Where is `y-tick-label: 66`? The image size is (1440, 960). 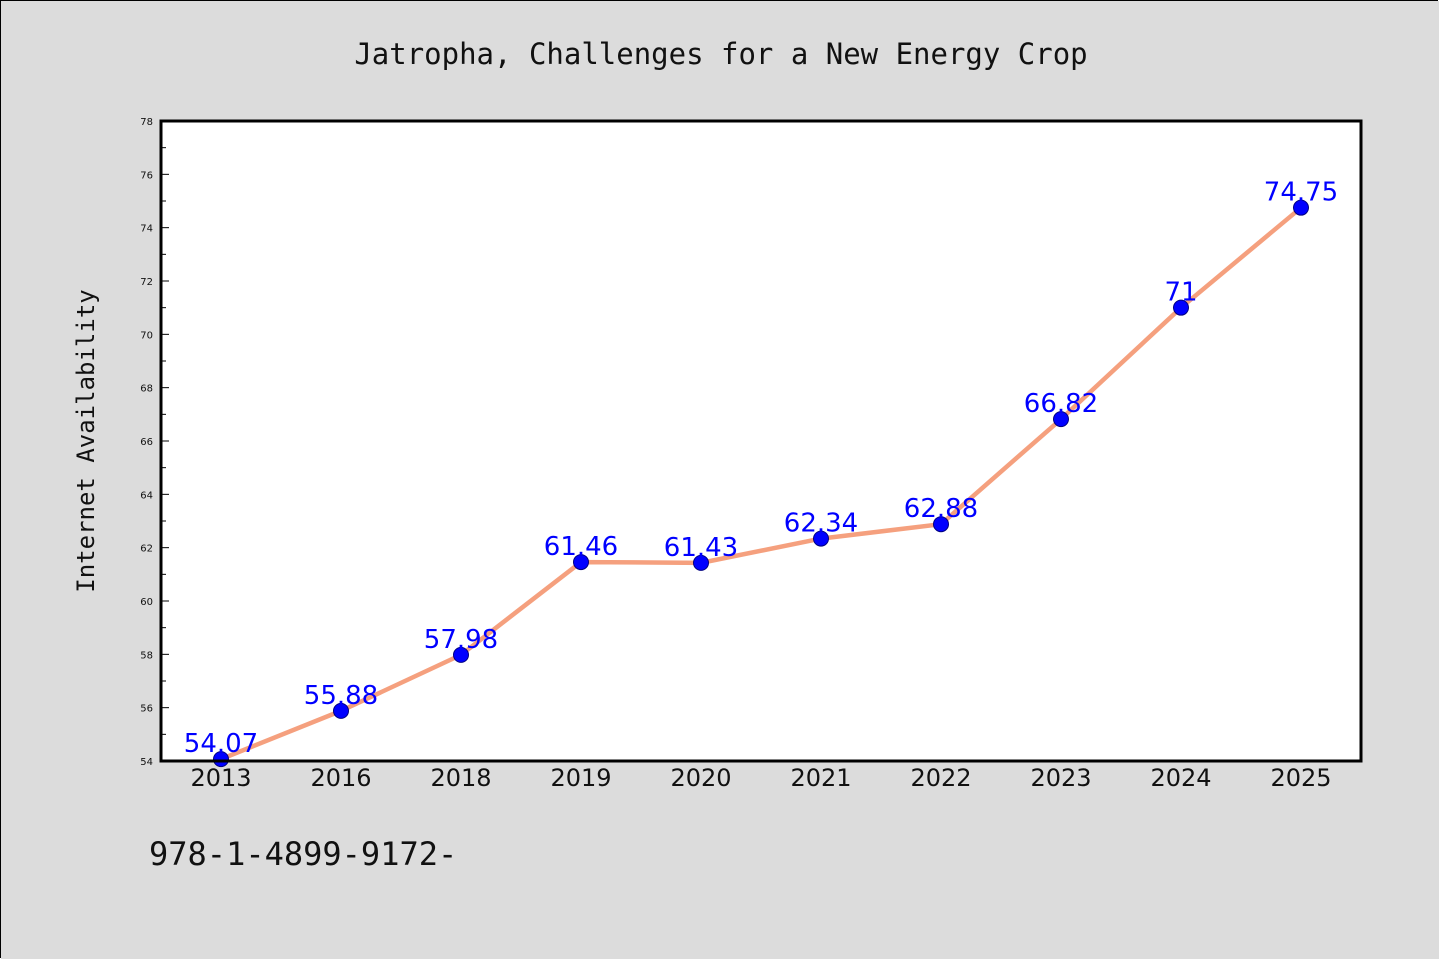
y-tick-label: 66 is located at coordinates (146, 442).